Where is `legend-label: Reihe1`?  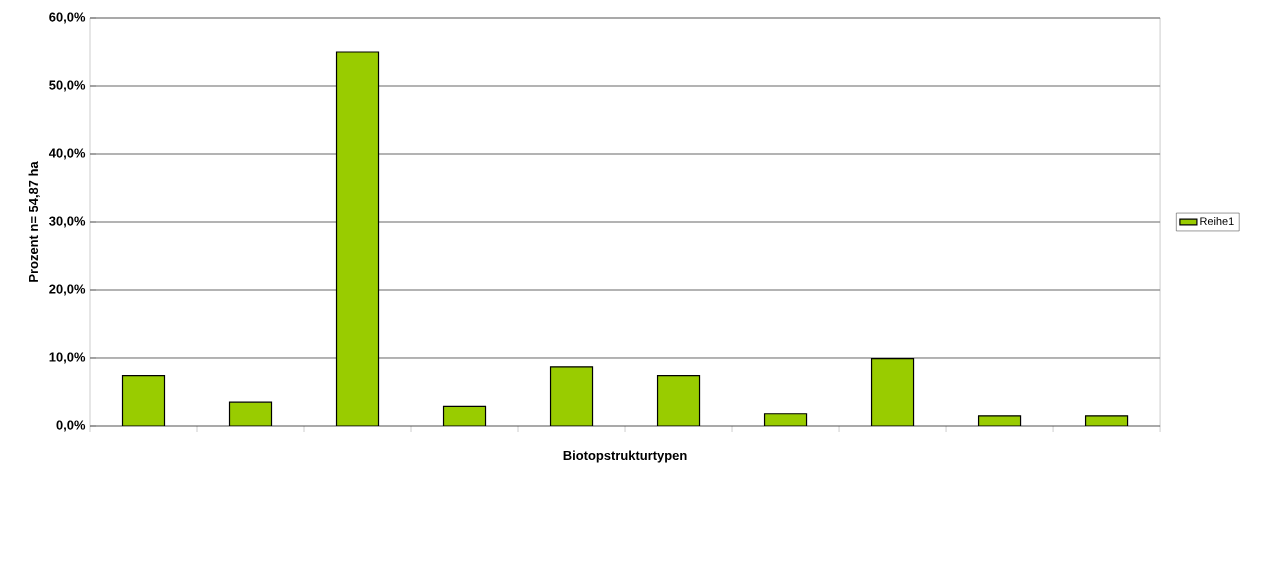
legend-label: Reihe1 is located at coordinates (1217, 221).